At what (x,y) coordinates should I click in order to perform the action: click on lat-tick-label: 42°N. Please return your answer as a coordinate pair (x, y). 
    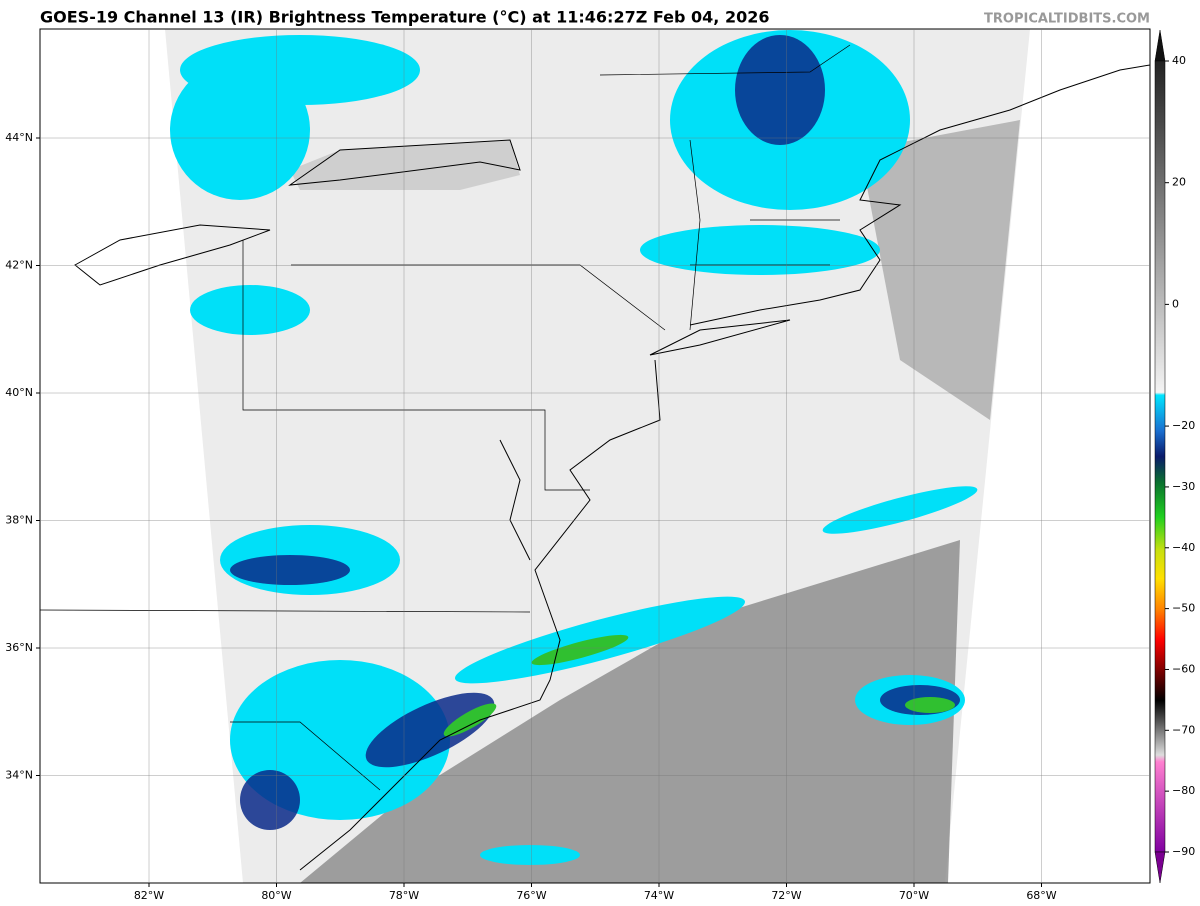
    Looking at the image, I should click on (19, 265).